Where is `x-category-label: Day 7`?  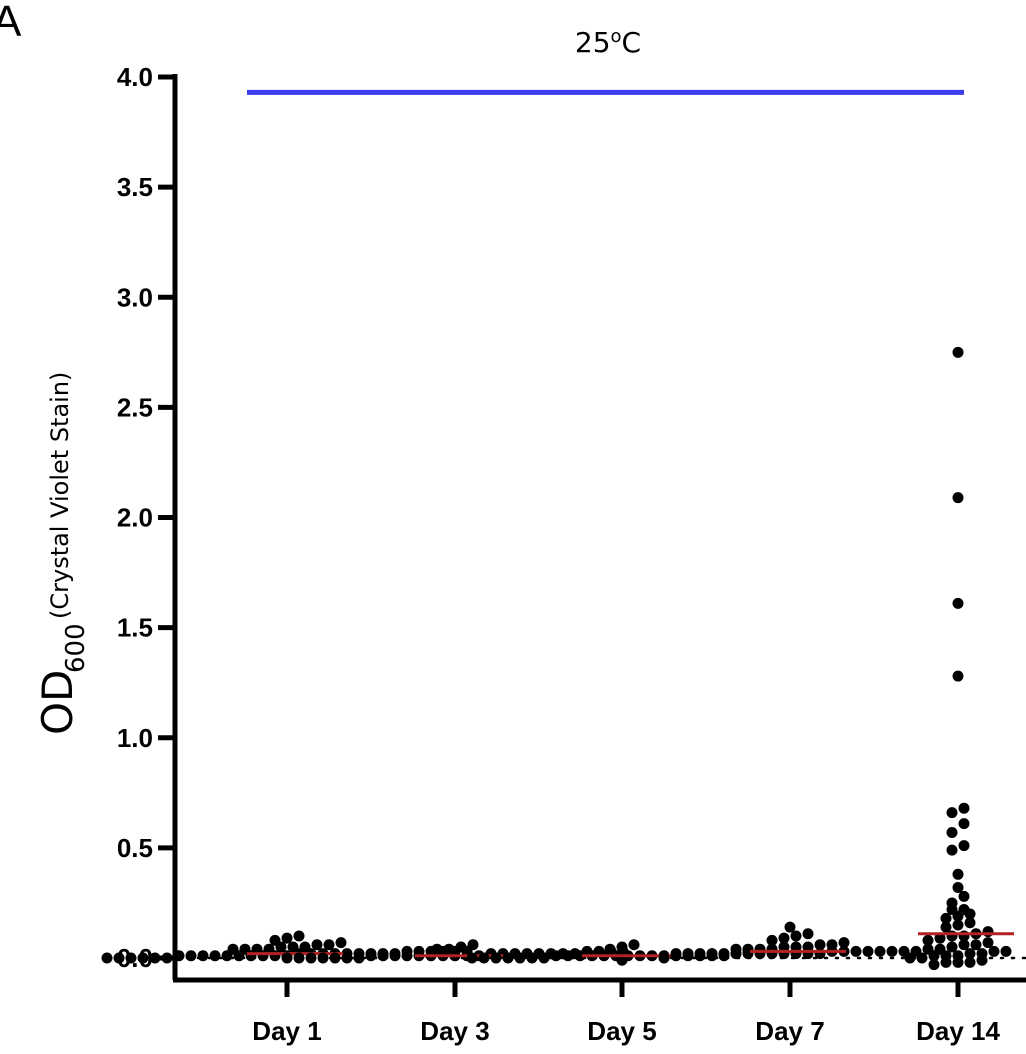
x-category-label: Day 7 is located at coordinates (789, 1031).